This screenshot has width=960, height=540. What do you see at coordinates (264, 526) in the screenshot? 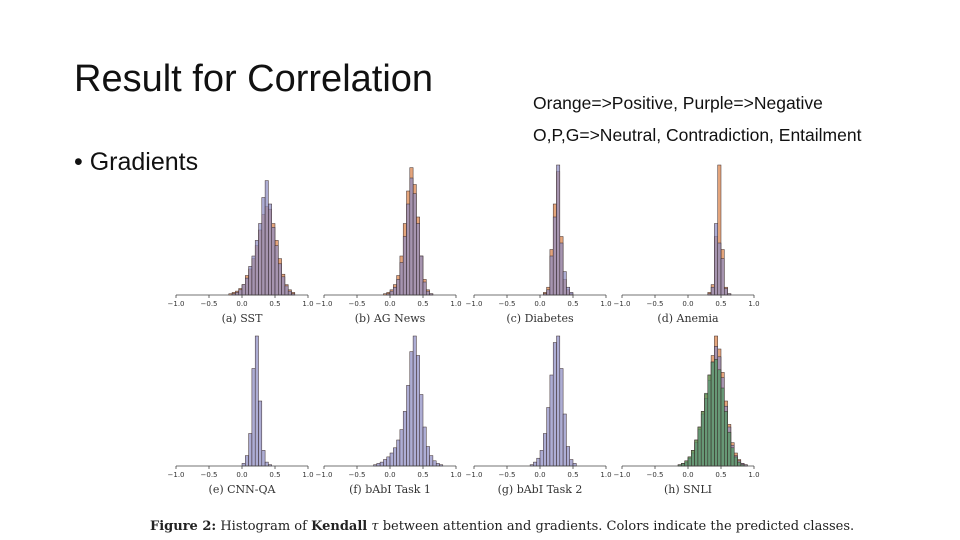
I see `caption-text-before: Histogram of` at bounding box center [264, 526].